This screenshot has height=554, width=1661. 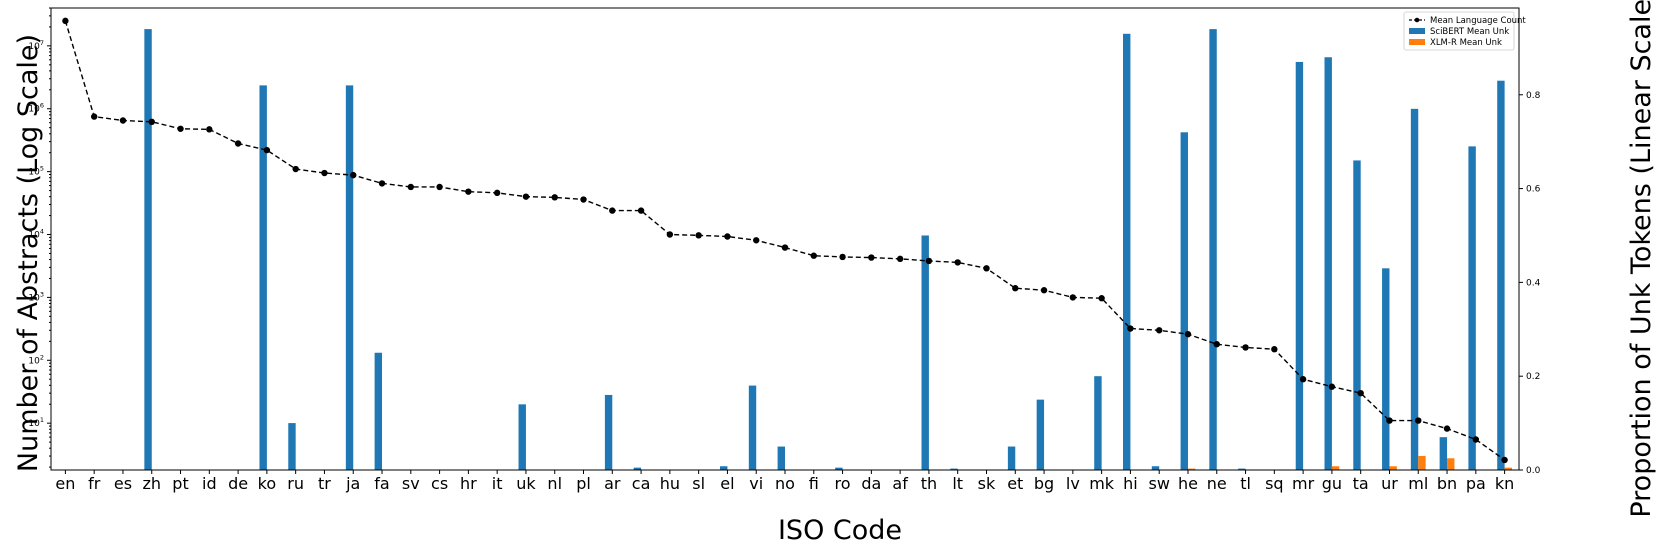 What do you see at coordinates (1040, 434) in the screenshot?
I see `bar-scibert-mean-unk-bg` at bounding box center [1040, 434].